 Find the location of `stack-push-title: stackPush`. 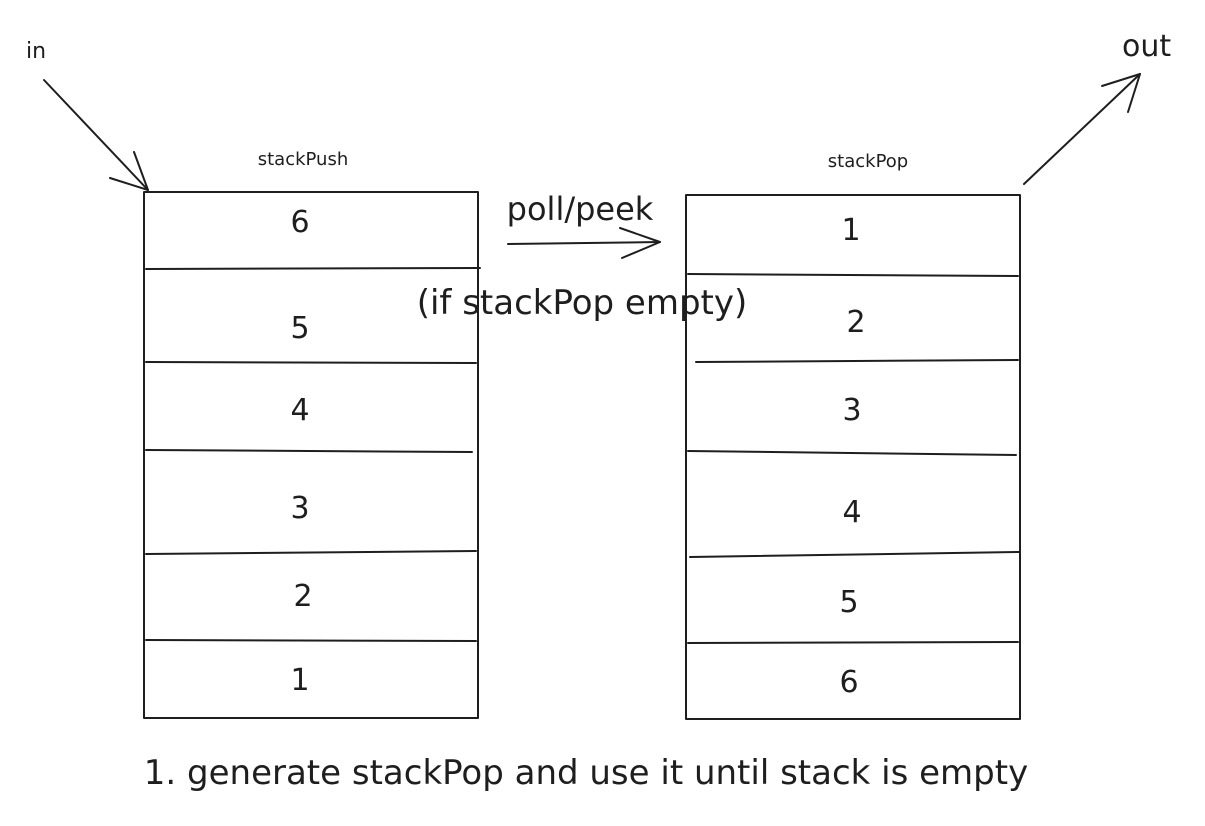

stack-push-title: stackPush is located at coordinates (303, 159).